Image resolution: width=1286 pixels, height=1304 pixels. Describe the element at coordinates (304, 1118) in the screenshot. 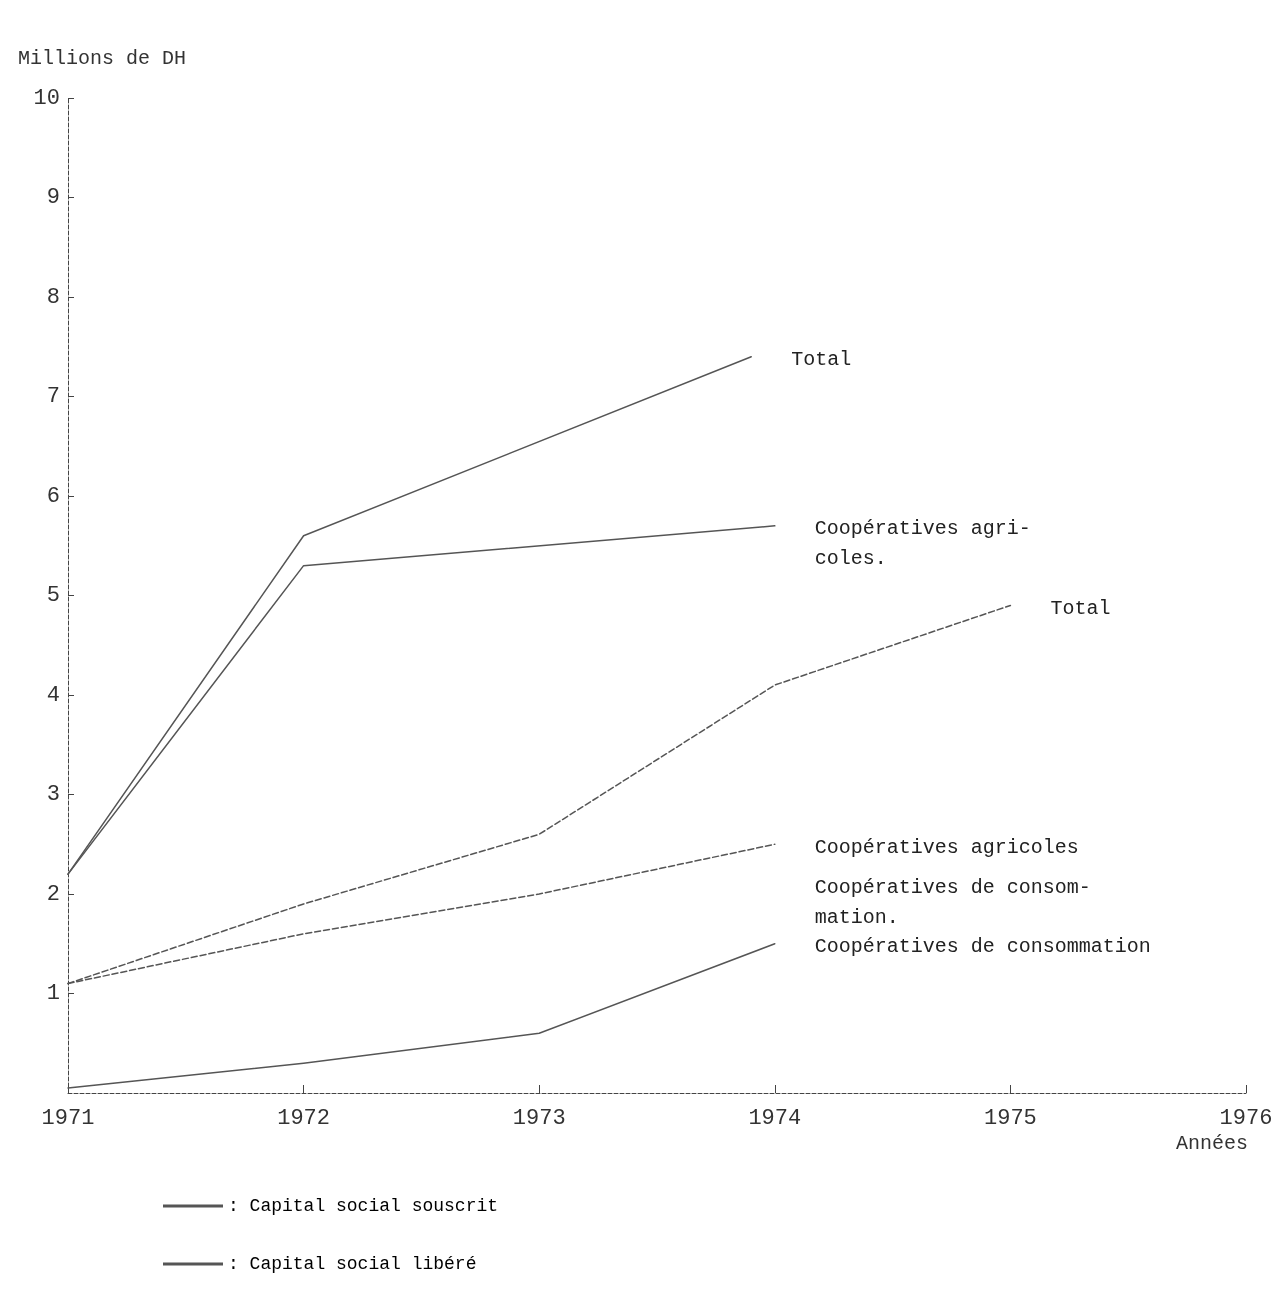

I see `x-tick-label: 1972` at that location.